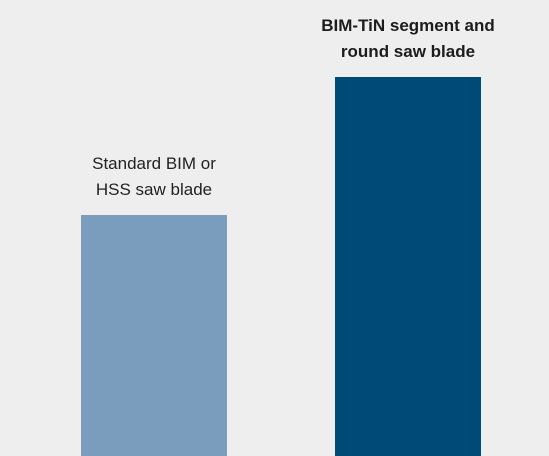 The width and height of the screenshot is (549, 456). I want to click on bar-label-line-1: BIM-TiN segment and, so click(408, 25).